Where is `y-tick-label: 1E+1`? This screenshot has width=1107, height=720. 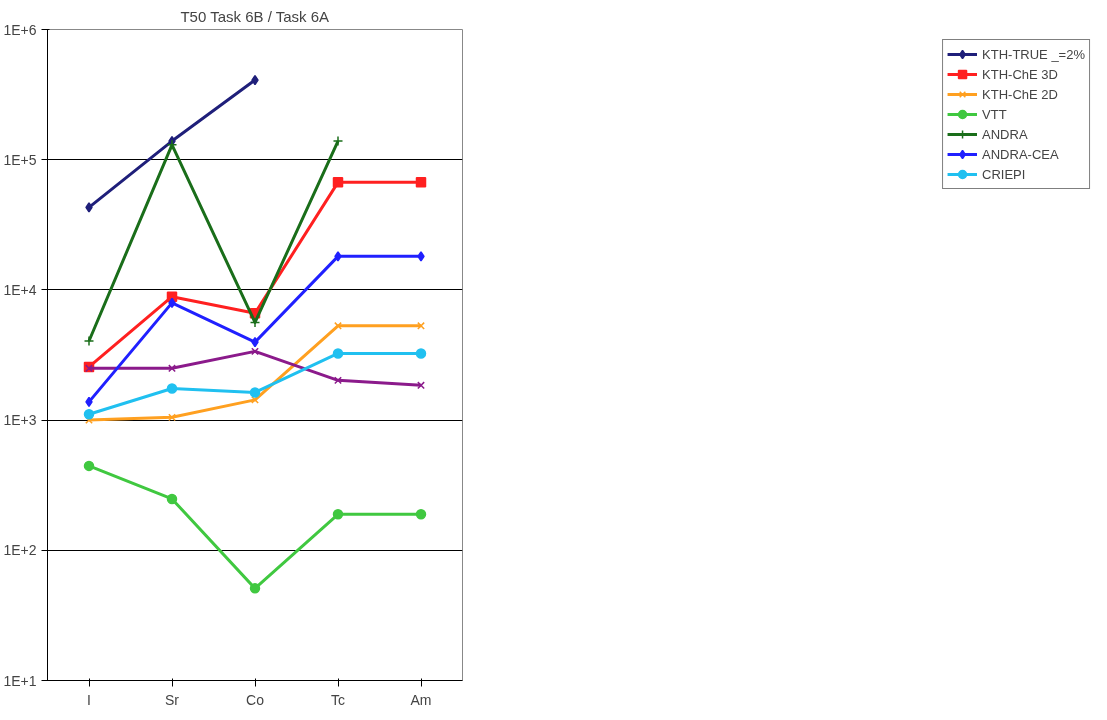 y-tick-label: 1E+1 is located at coordinates (20, 680).